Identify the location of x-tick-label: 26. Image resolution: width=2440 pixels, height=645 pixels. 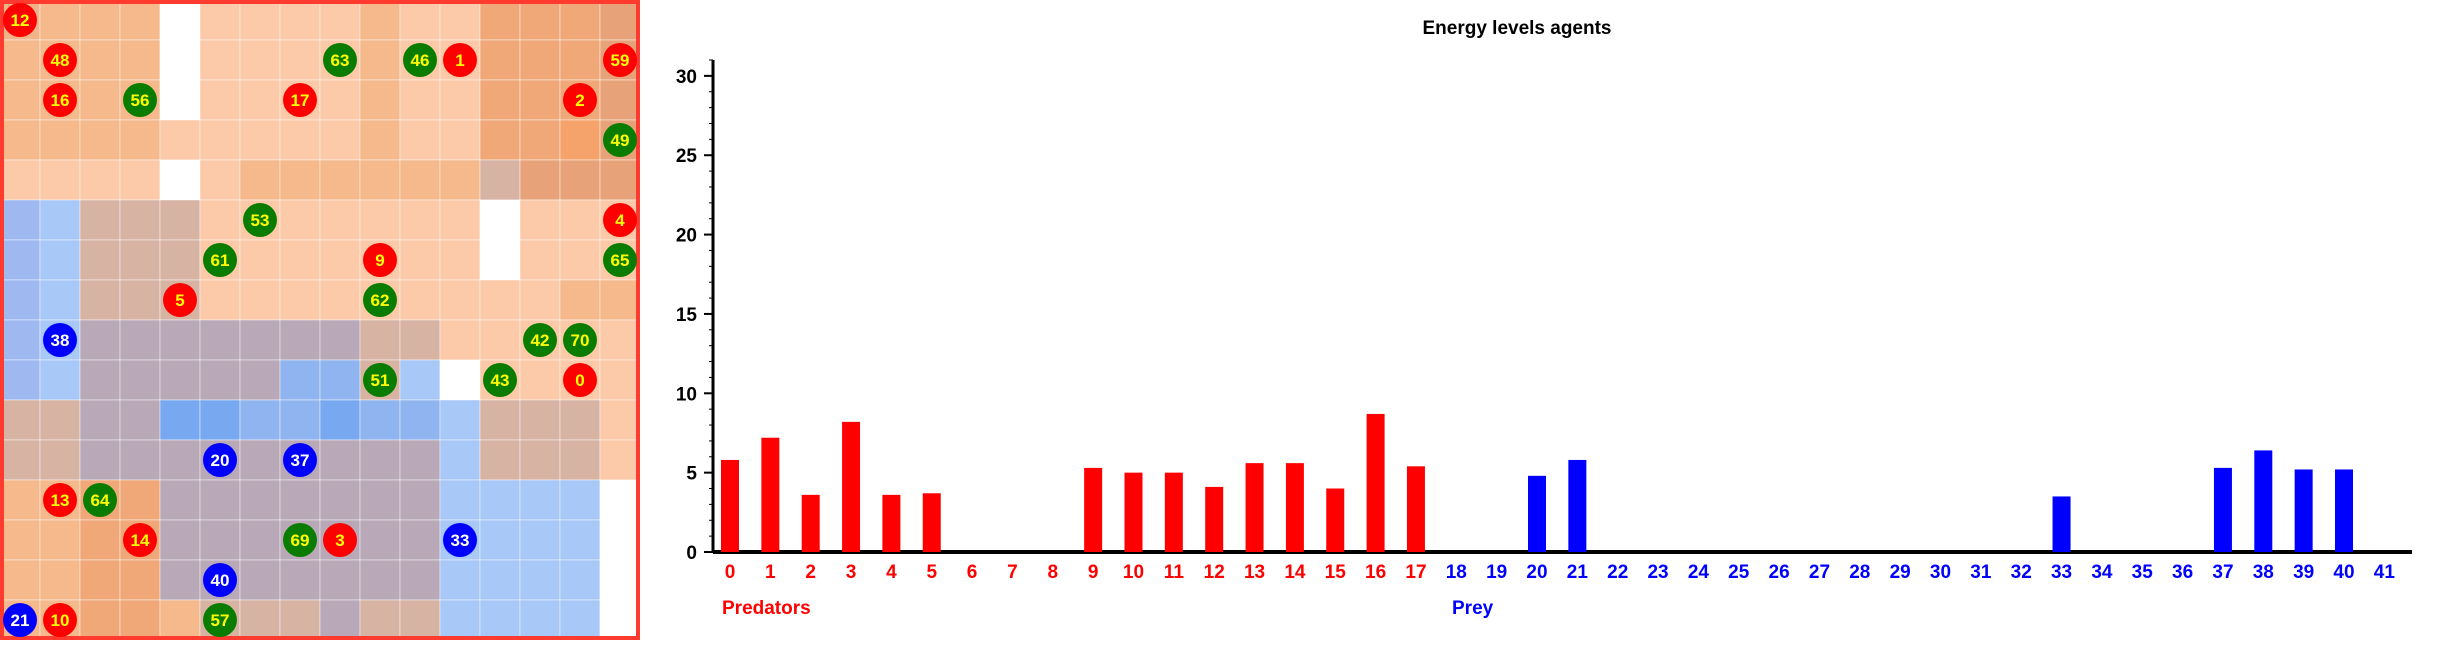
(1779, 572).